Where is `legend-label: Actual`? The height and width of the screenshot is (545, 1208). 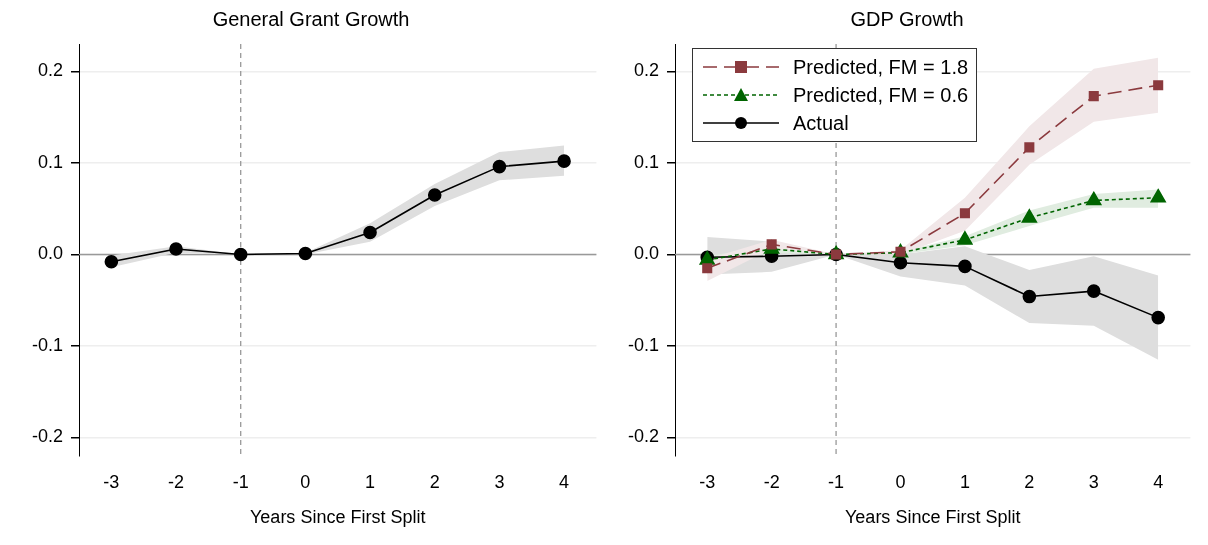
legend-label: Actual is located at coordinates (821, 123).